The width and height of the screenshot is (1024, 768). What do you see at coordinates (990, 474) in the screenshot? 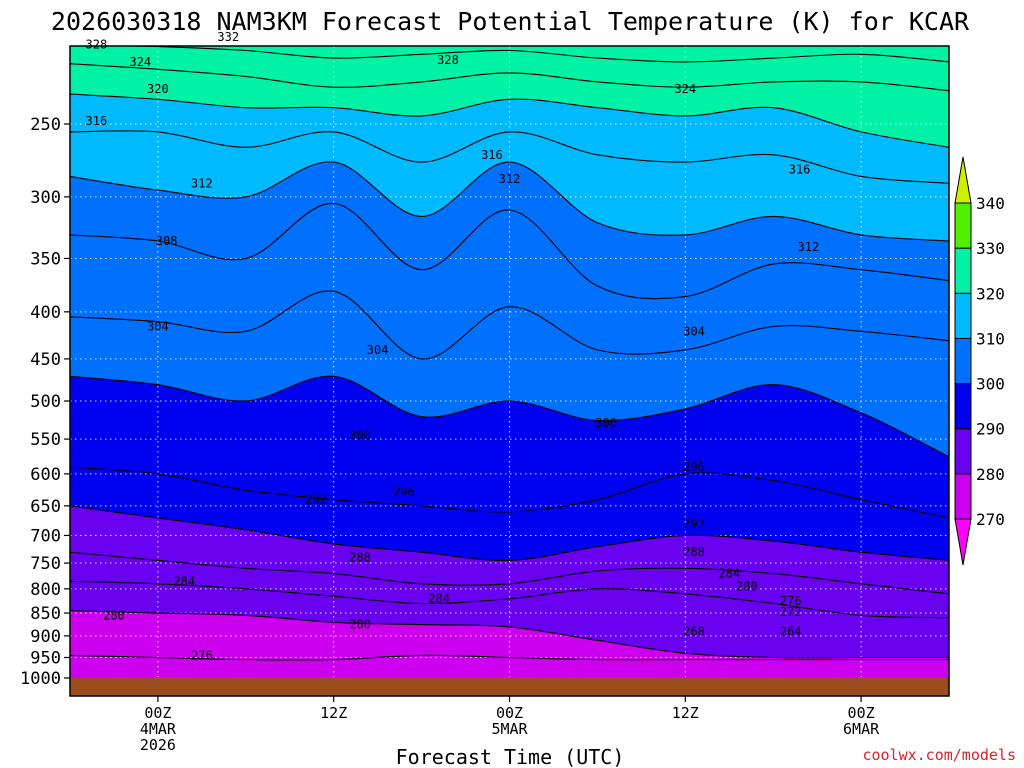
I see `colorbar-label: 280` at bounding box center [990, 474].